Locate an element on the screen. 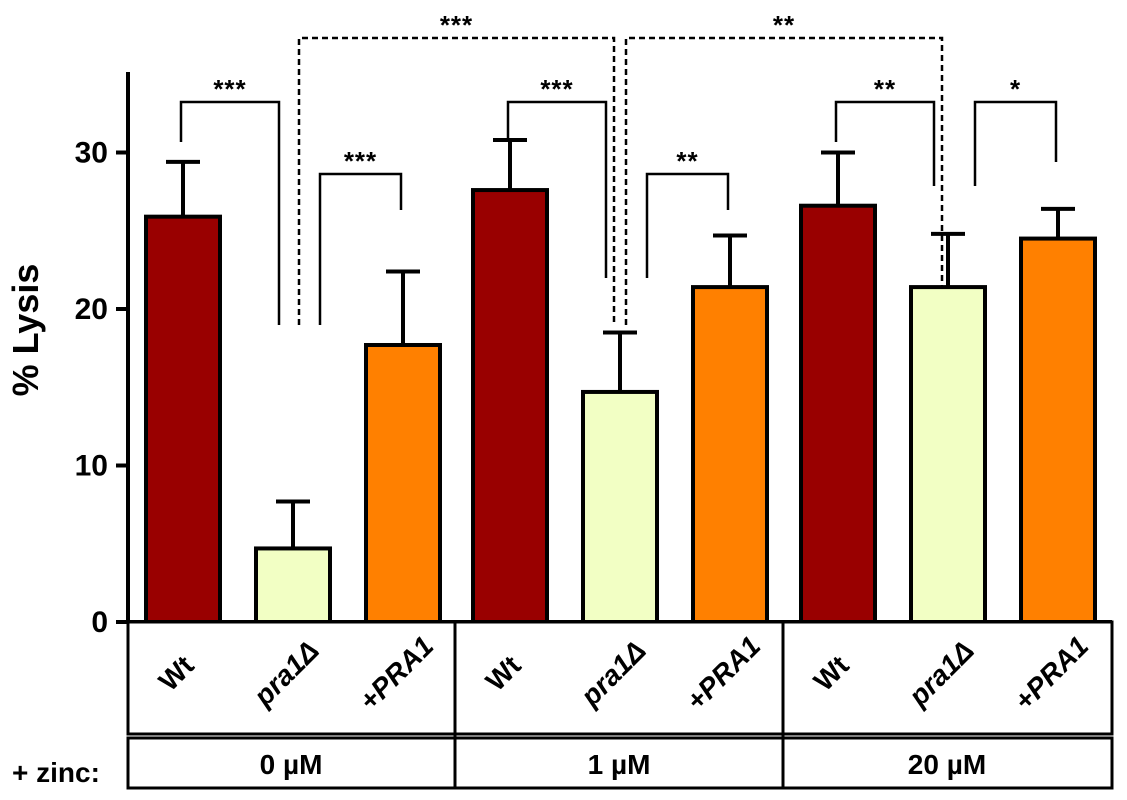 The image size is (1127, 800). axes: 0 10 20 30 is located at coordinates (102, 355).